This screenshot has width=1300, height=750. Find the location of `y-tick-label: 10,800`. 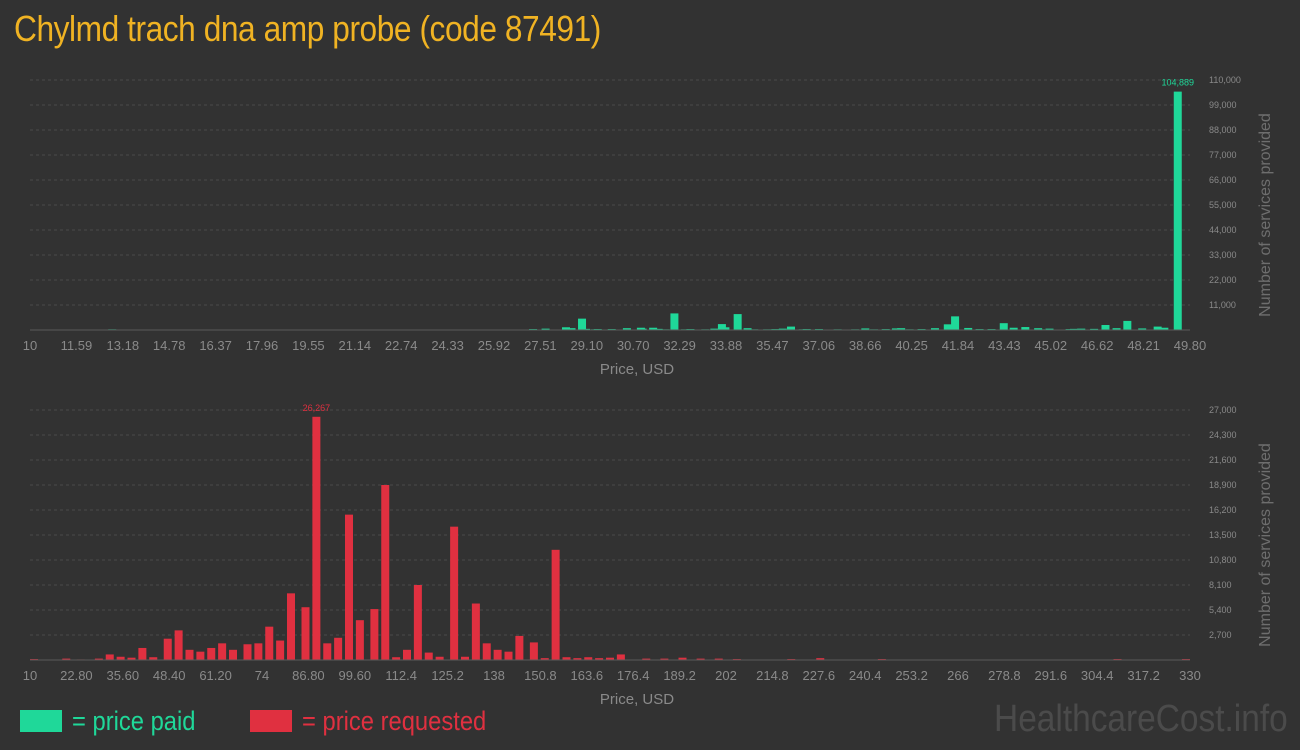

y-tick-label: 10,800 is located at coordinates (1223, 560).